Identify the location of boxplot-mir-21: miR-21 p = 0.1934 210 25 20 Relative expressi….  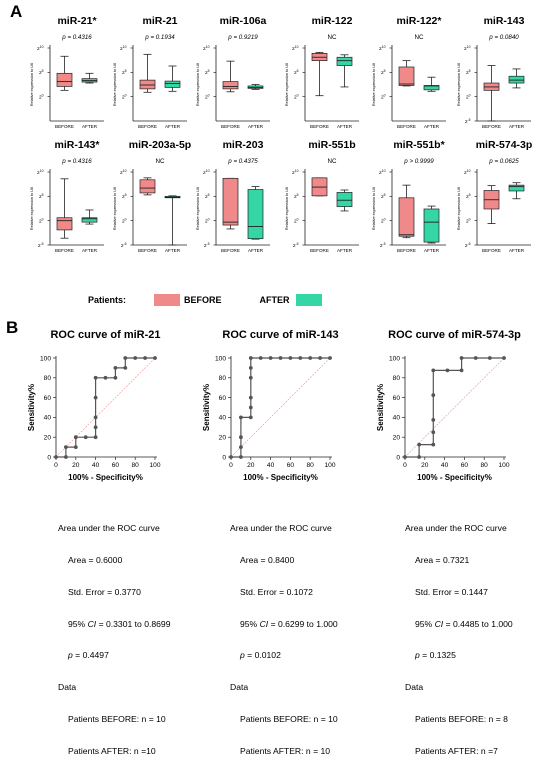
(150, 72).